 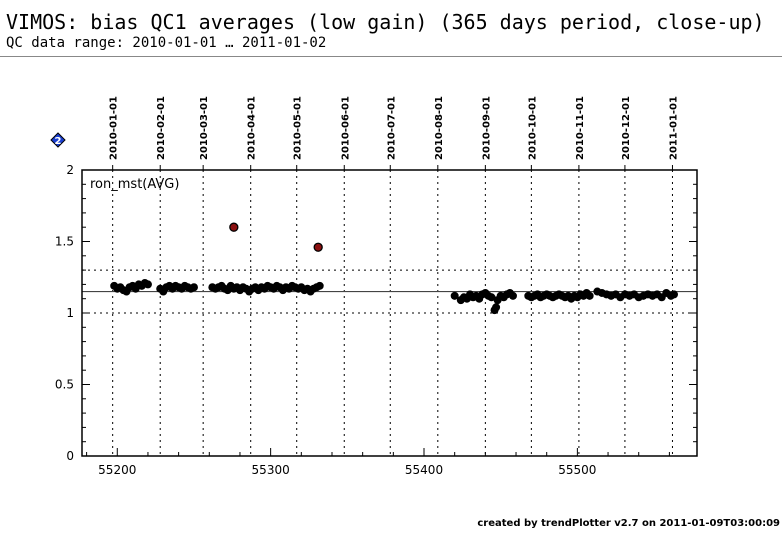 What do you see at coordinates (252, 128) in the screenshot?
I see `date-tick-label: 2010-04-01` at bounding box center [252, 128].